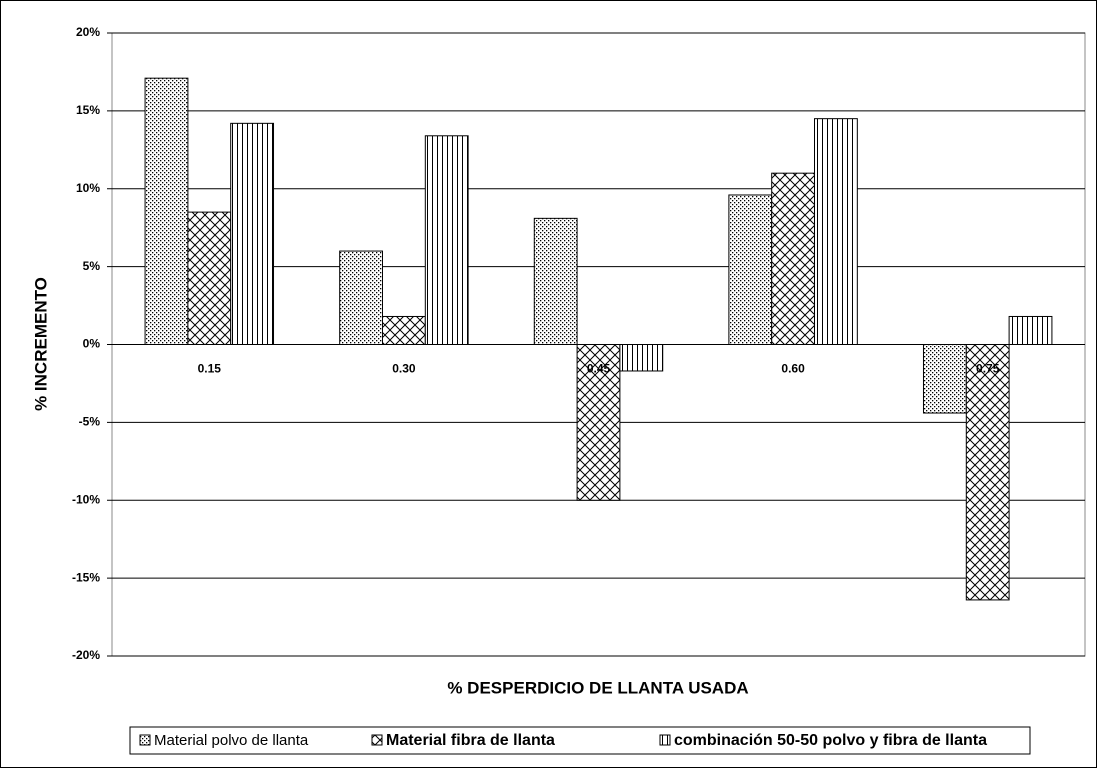 The width and height of the screenshot is (1097, 768). What do you see at coordinates (92, 266) in the screenshot?
I see `y-tick-label: 5%` at bounding box center [92, 266].